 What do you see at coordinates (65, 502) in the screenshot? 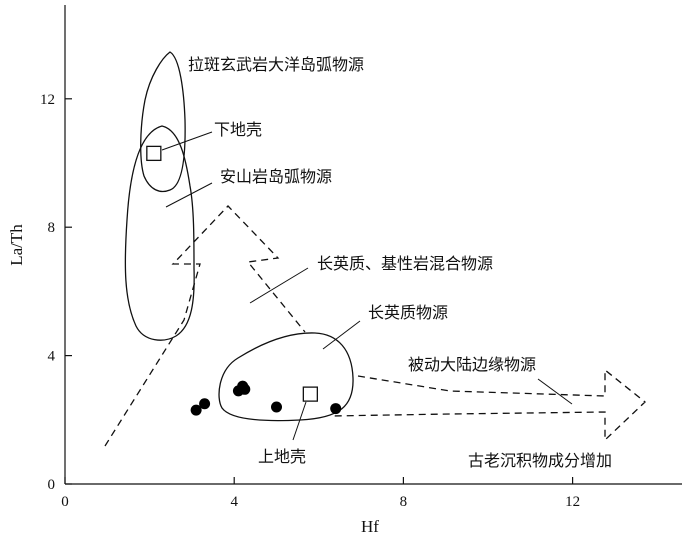
I see `x-tick-label: 0` at bounding box center [65, 502].